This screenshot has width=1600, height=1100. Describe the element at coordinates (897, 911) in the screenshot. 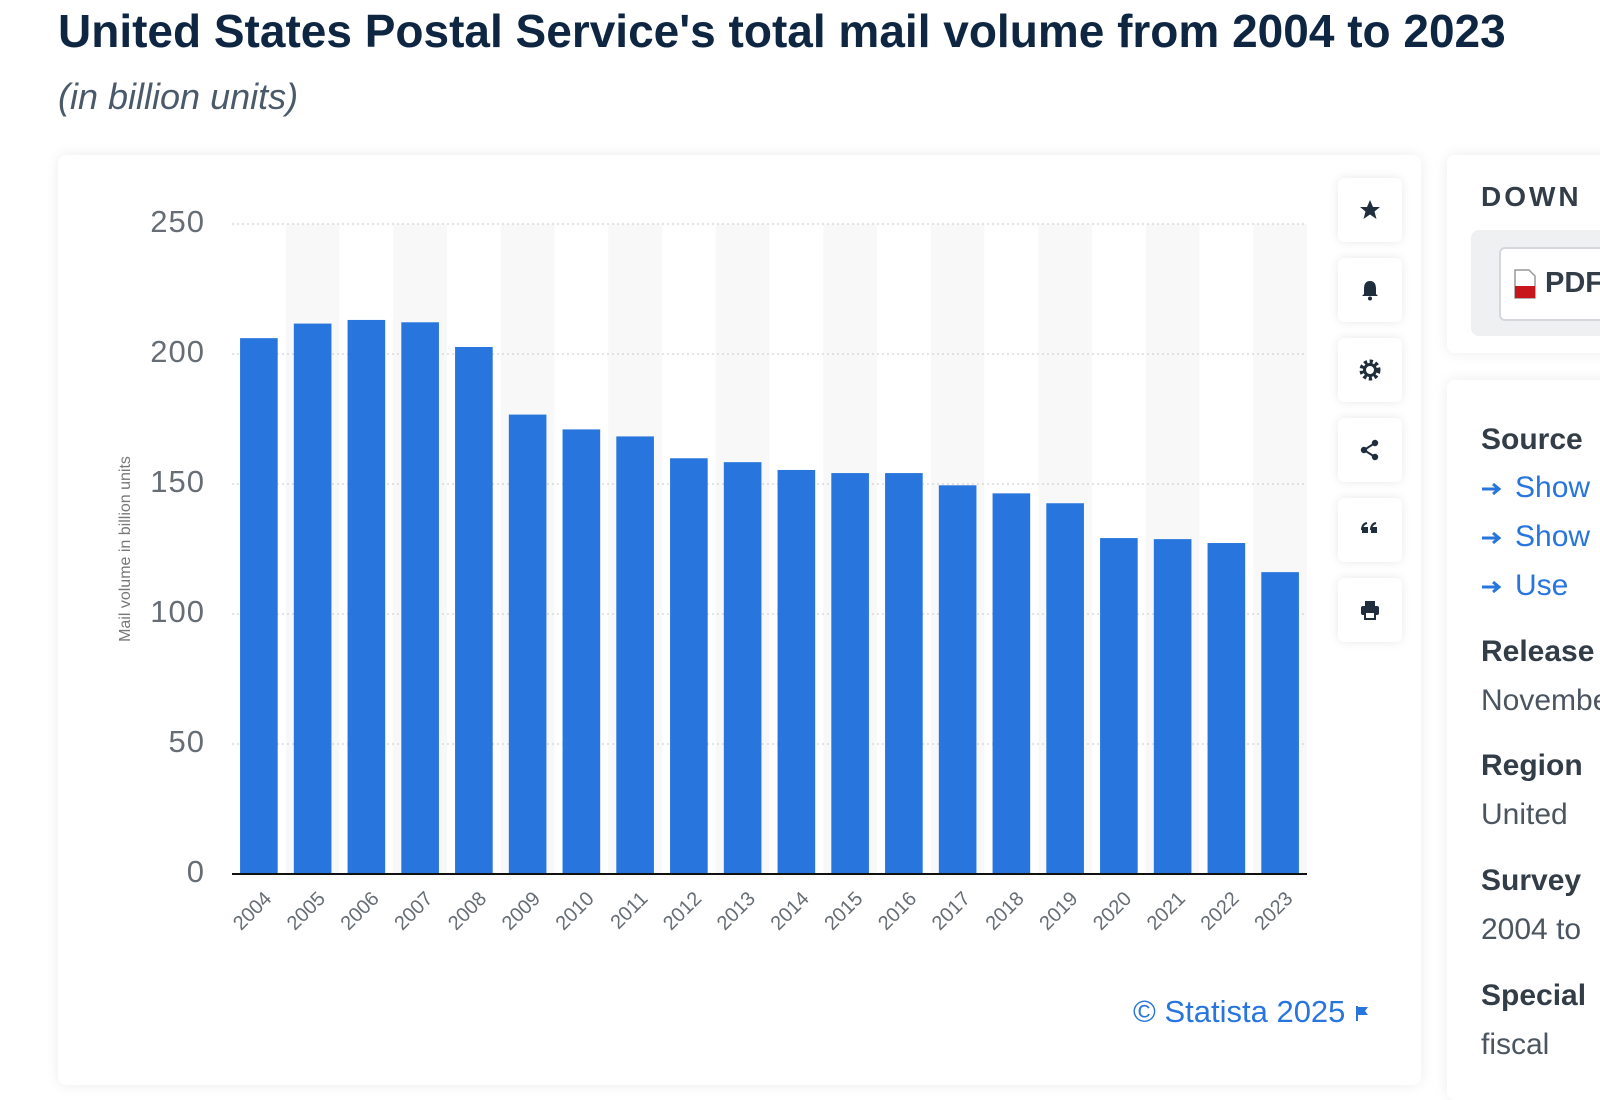

I see `x-tick-label: 2016` at that location.